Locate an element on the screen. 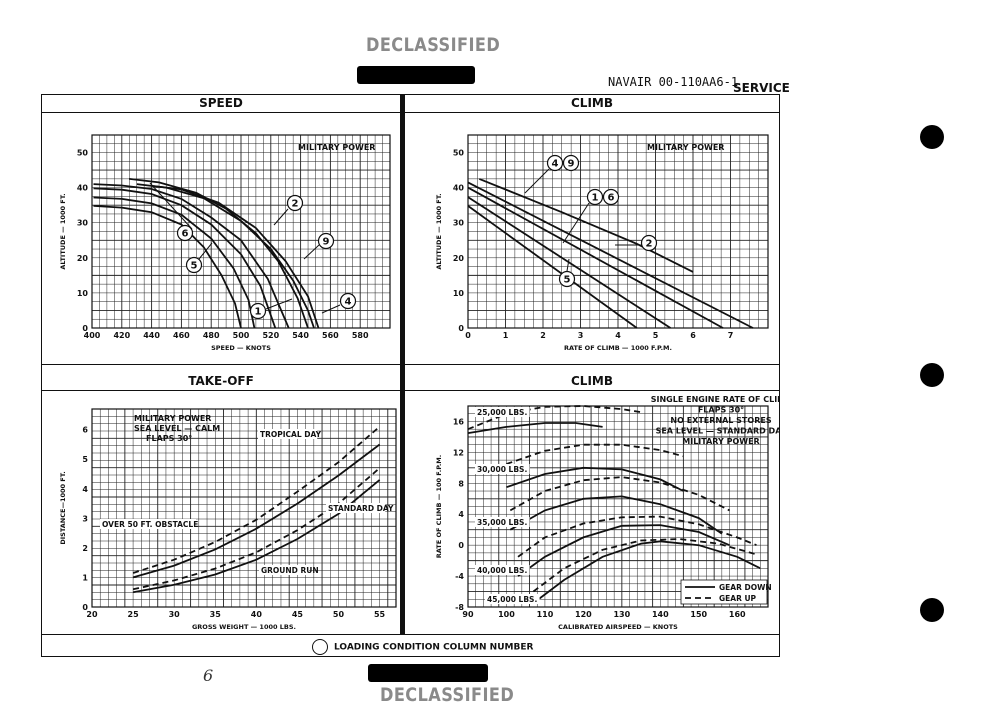  legend-label: GEAR UP is located at coordinates (738, 598).